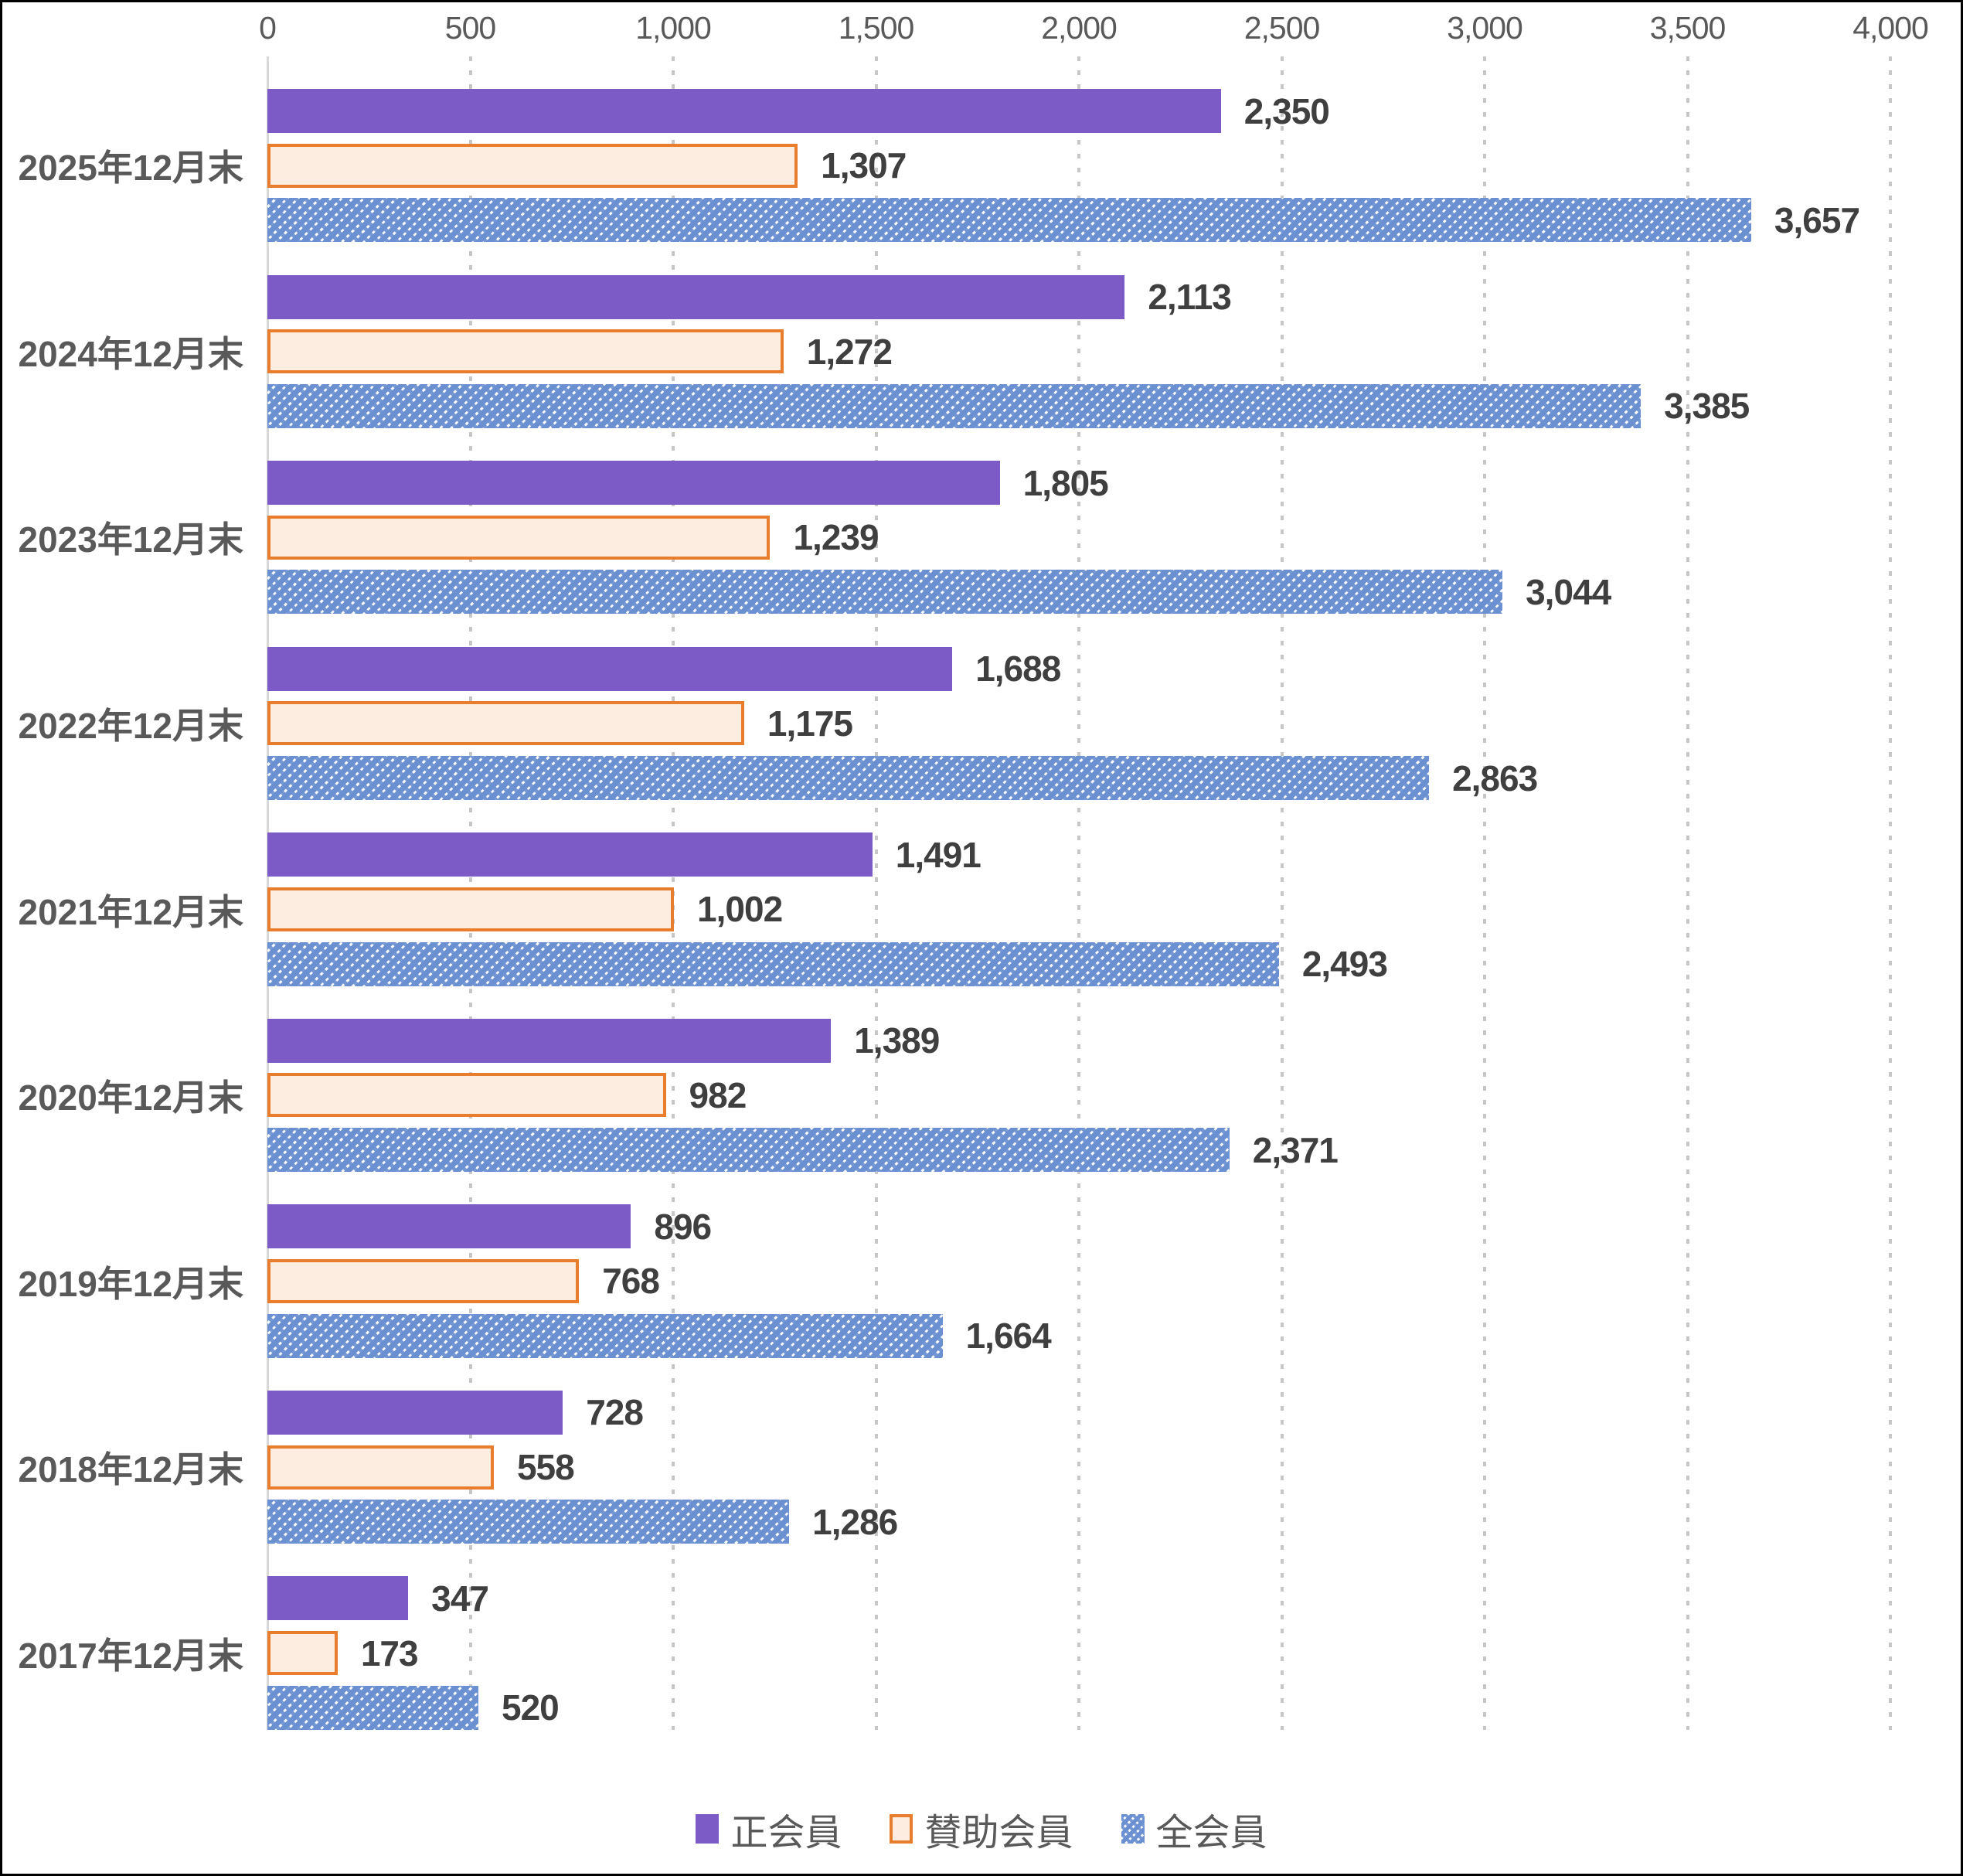 Image resolution: width=1963 pixels, height=1876 pixels. Describe the element at coordinates (1018, 669) in the screenshot. I see `data-label-regular-members-2022: 1,688` at that location.